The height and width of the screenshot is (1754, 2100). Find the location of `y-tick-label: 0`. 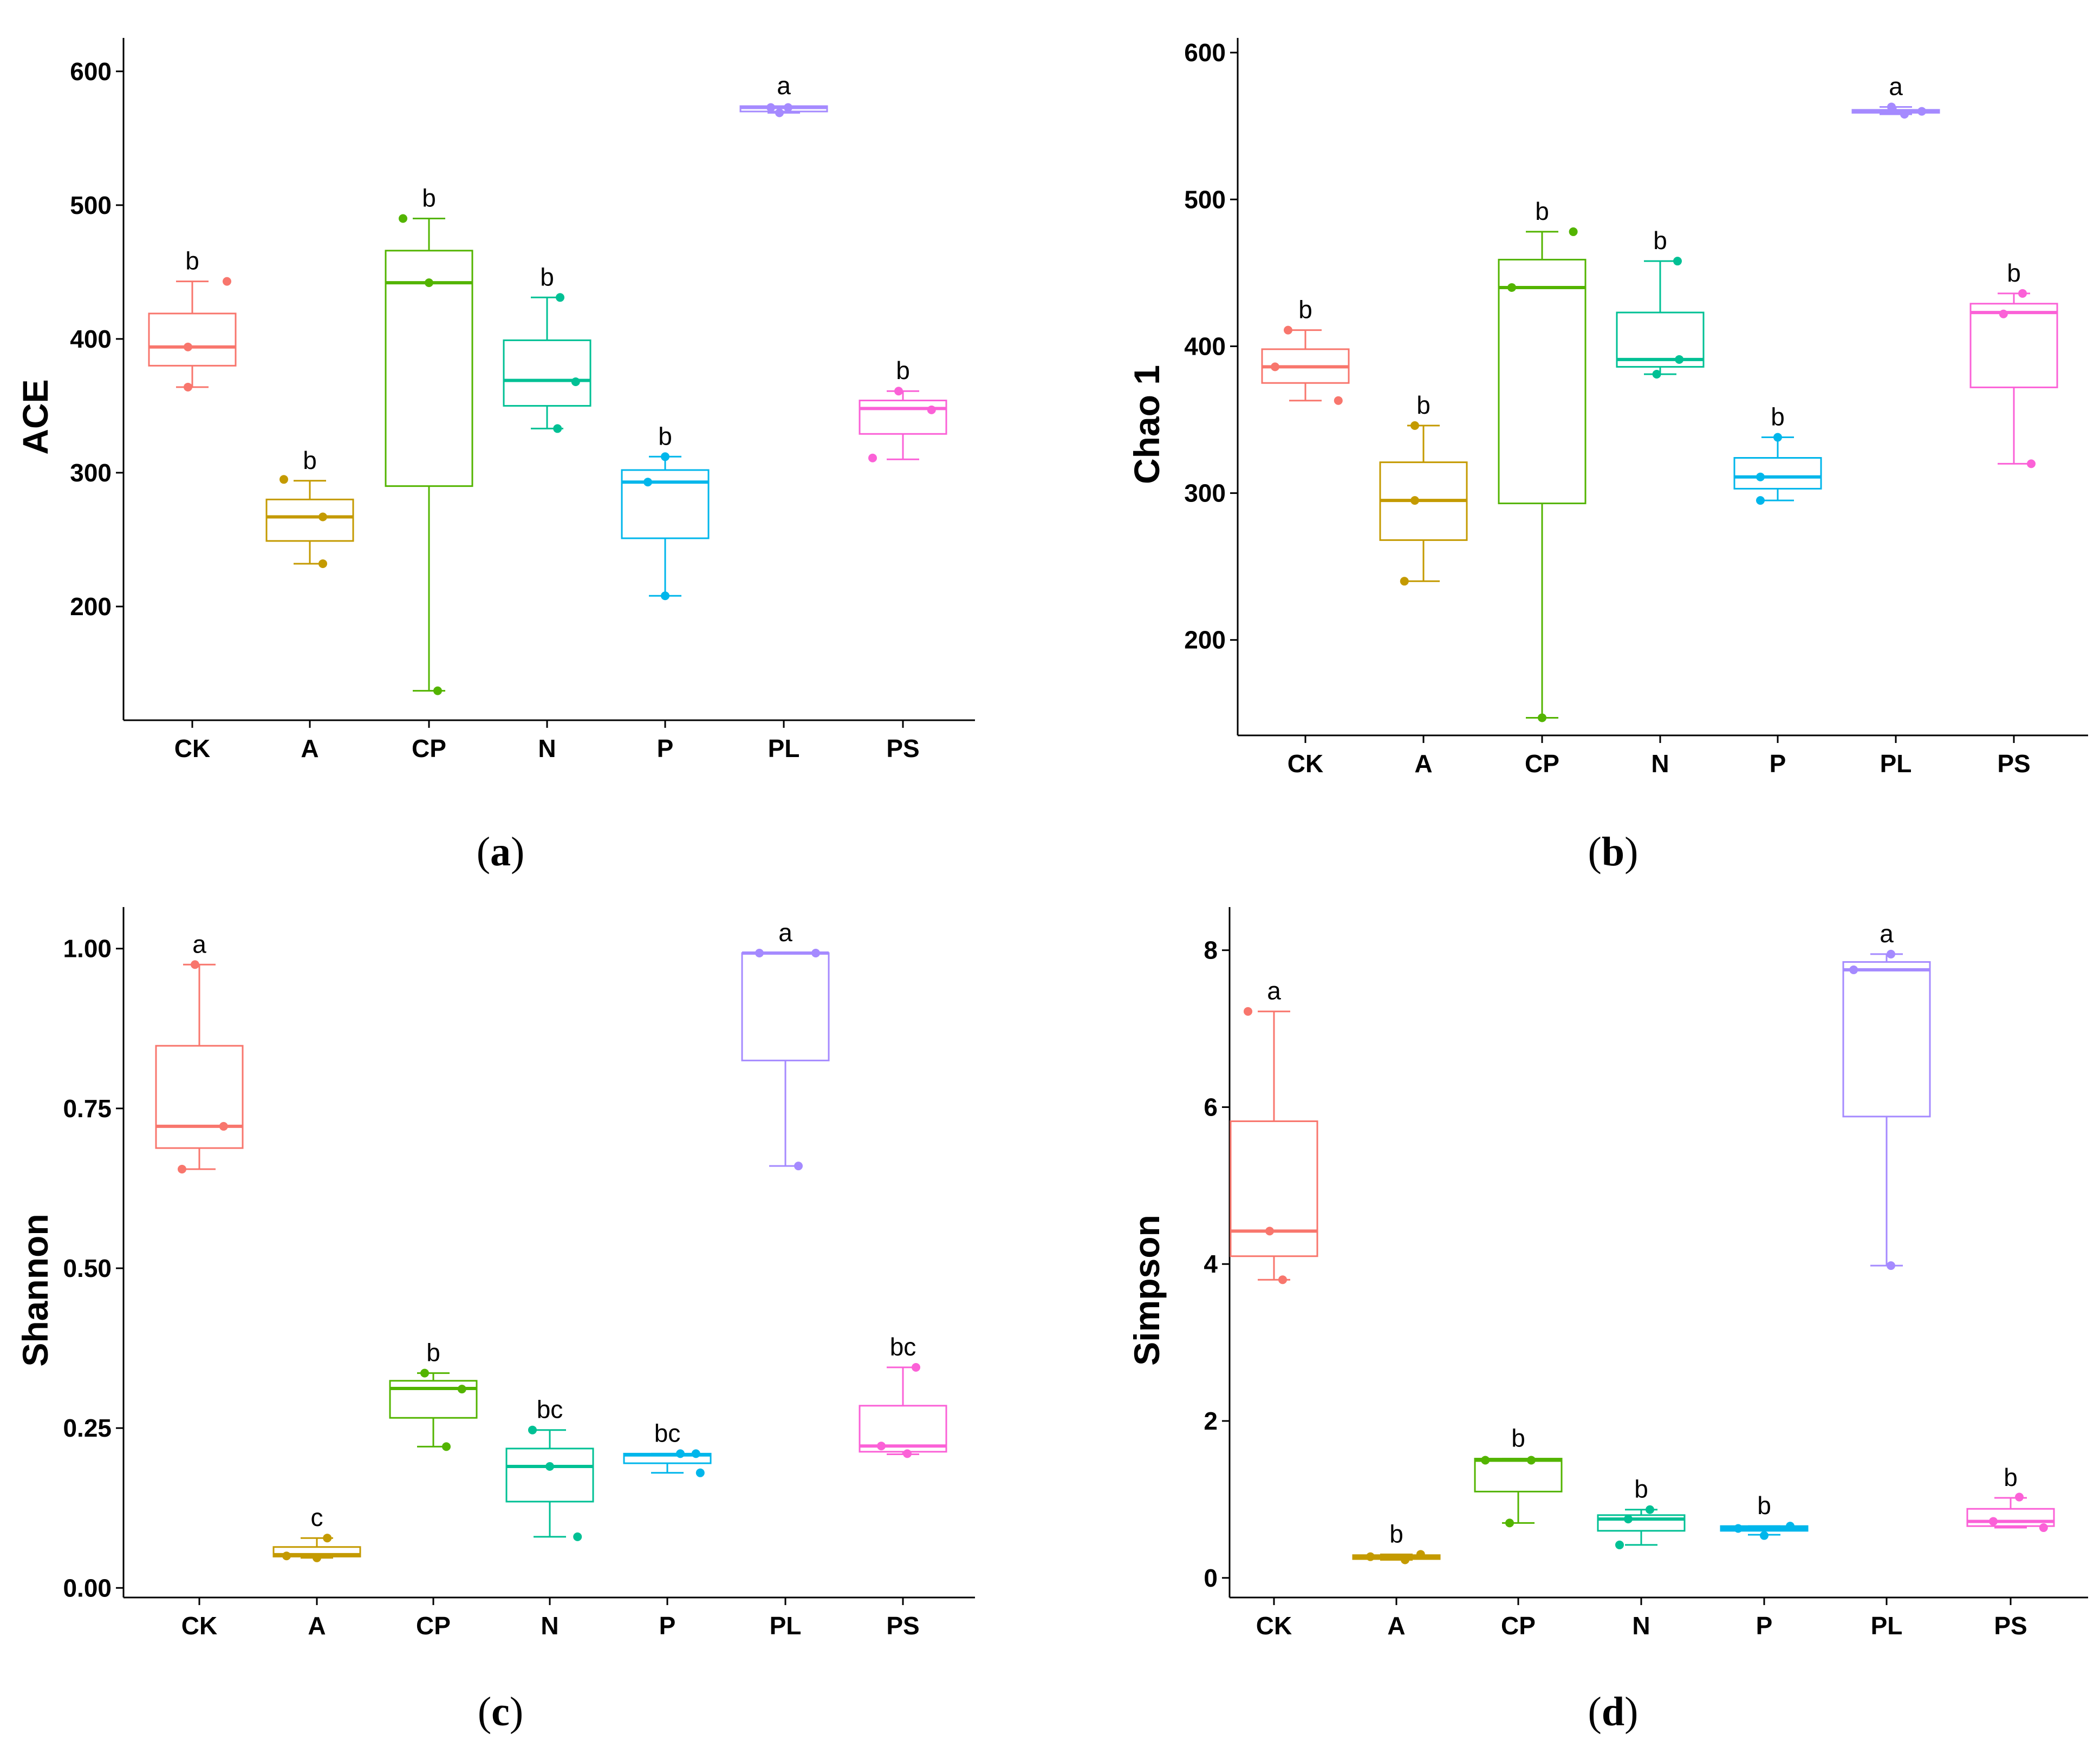

y-tick-label: 0 is located at coordinates (1211, 1578).